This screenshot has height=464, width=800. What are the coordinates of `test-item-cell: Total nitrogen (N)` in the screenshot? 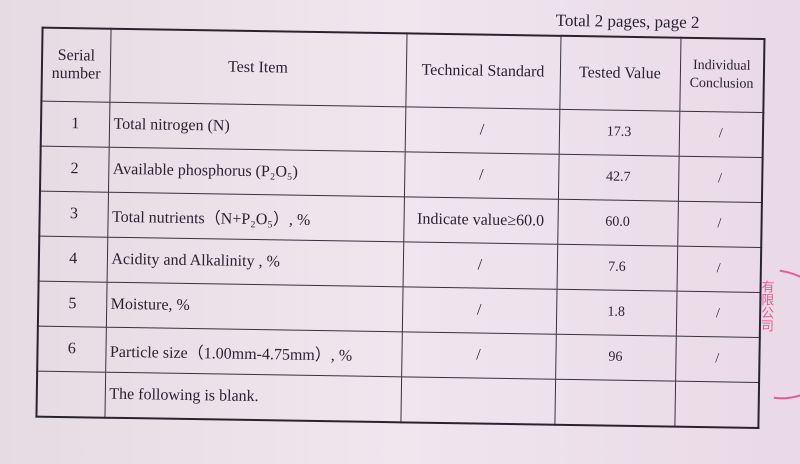 It's located at (257, 127).